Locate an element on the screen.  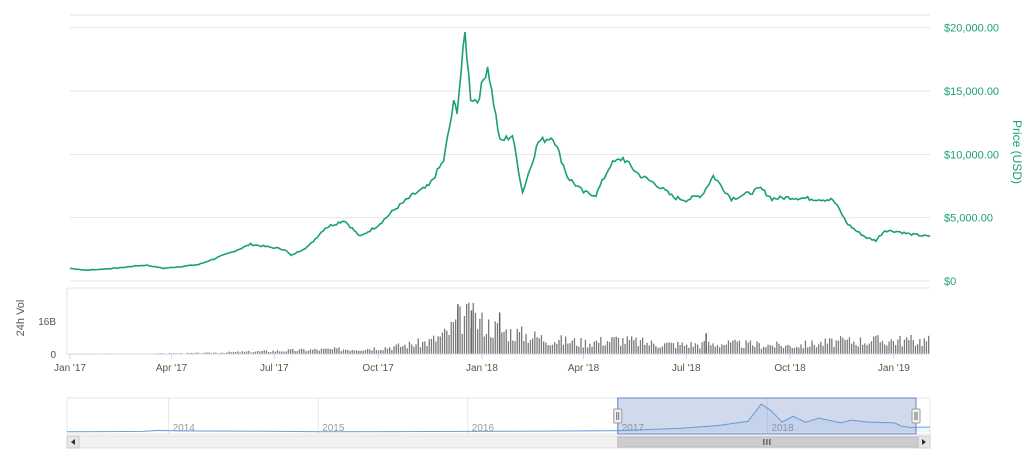
scroll-right-button is located at coordinates (924, 442).